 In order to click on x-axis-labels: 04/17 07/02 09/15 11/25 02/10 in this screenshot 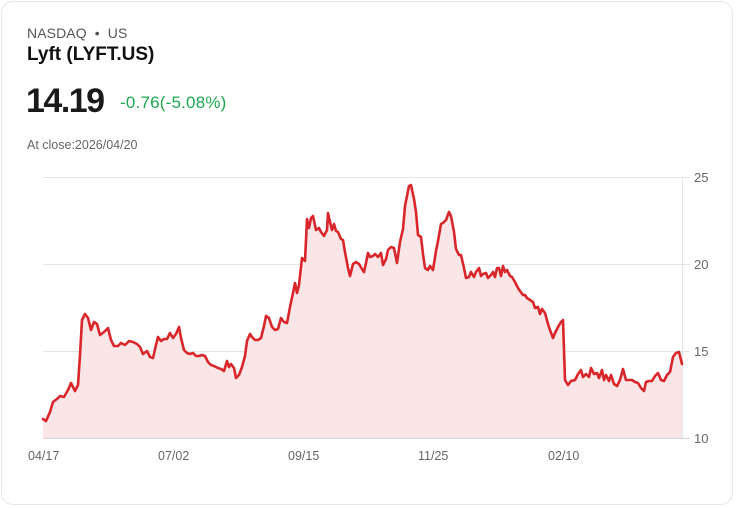, I will do `click(303, 456)`.